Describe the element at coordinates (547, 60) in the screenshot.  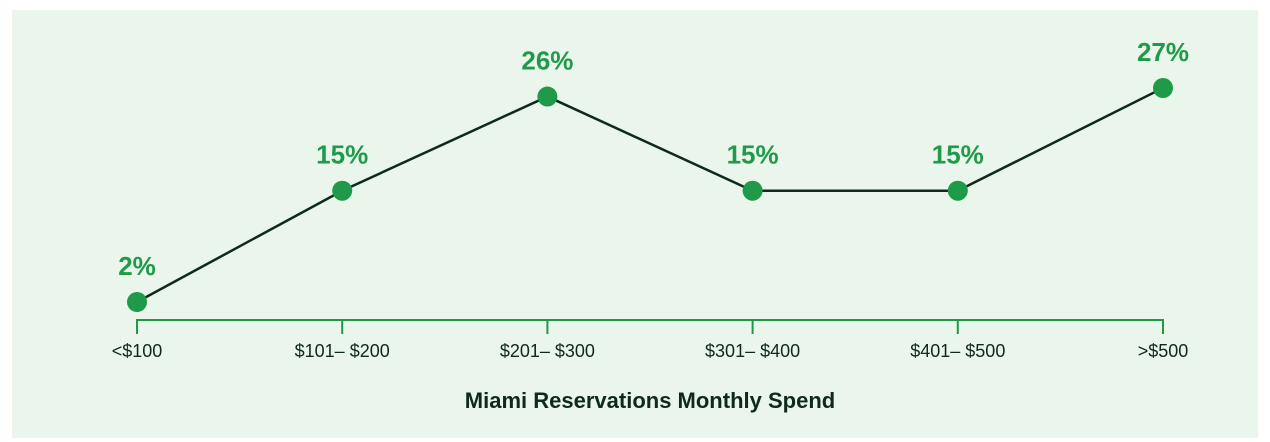
I see `data-label: 26%` at that location.